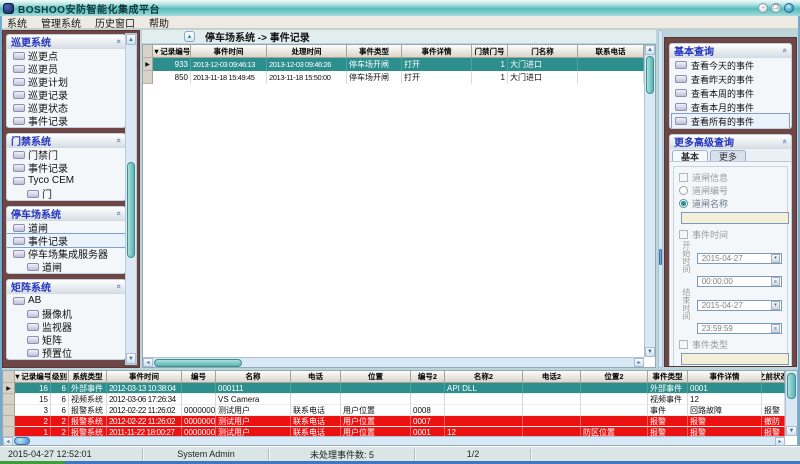  What do you see at coordinates (66, 340) in the screenshot?
I see `sidebar-tree-item: 矩阵` at bounding box center [66, 340].